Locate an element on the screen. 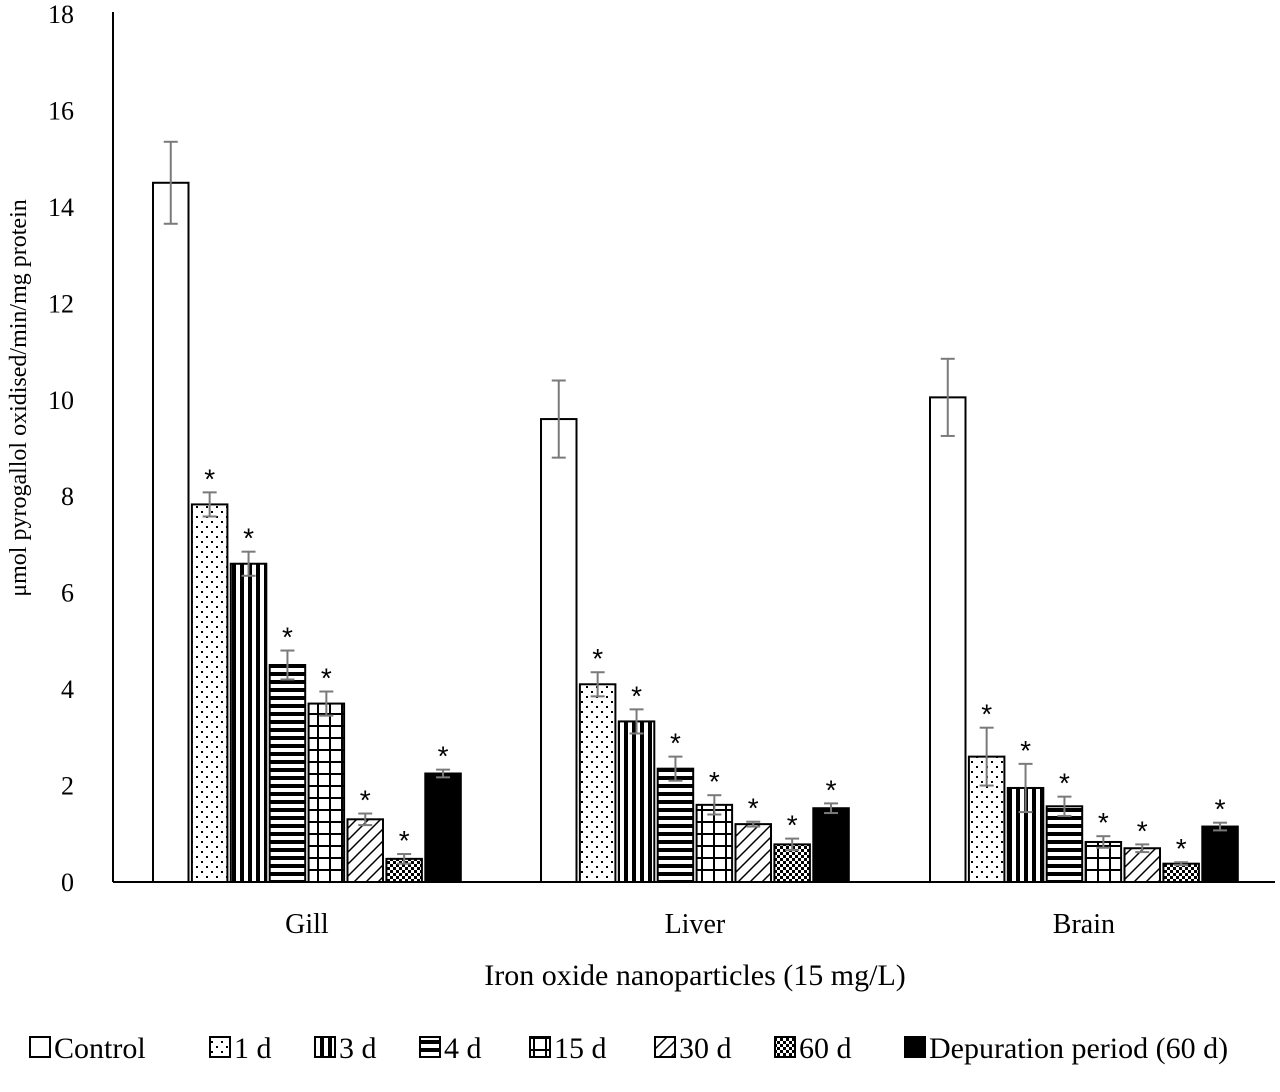 Image resolution: width=1280 pixels, height=1092 pixels. y-tick-label: 18 is located at coordinates (61, 14).